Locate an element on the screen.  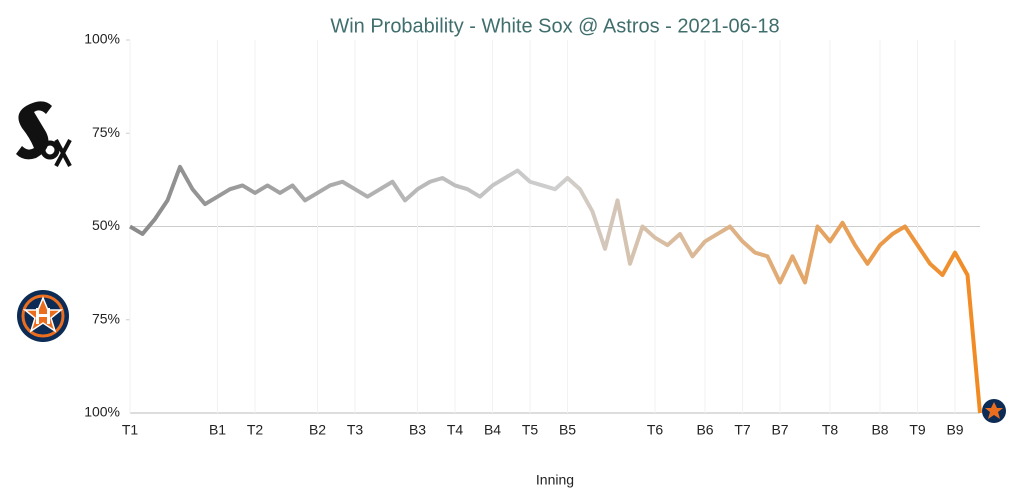
astros-logo is located at coordinates (43, 316).